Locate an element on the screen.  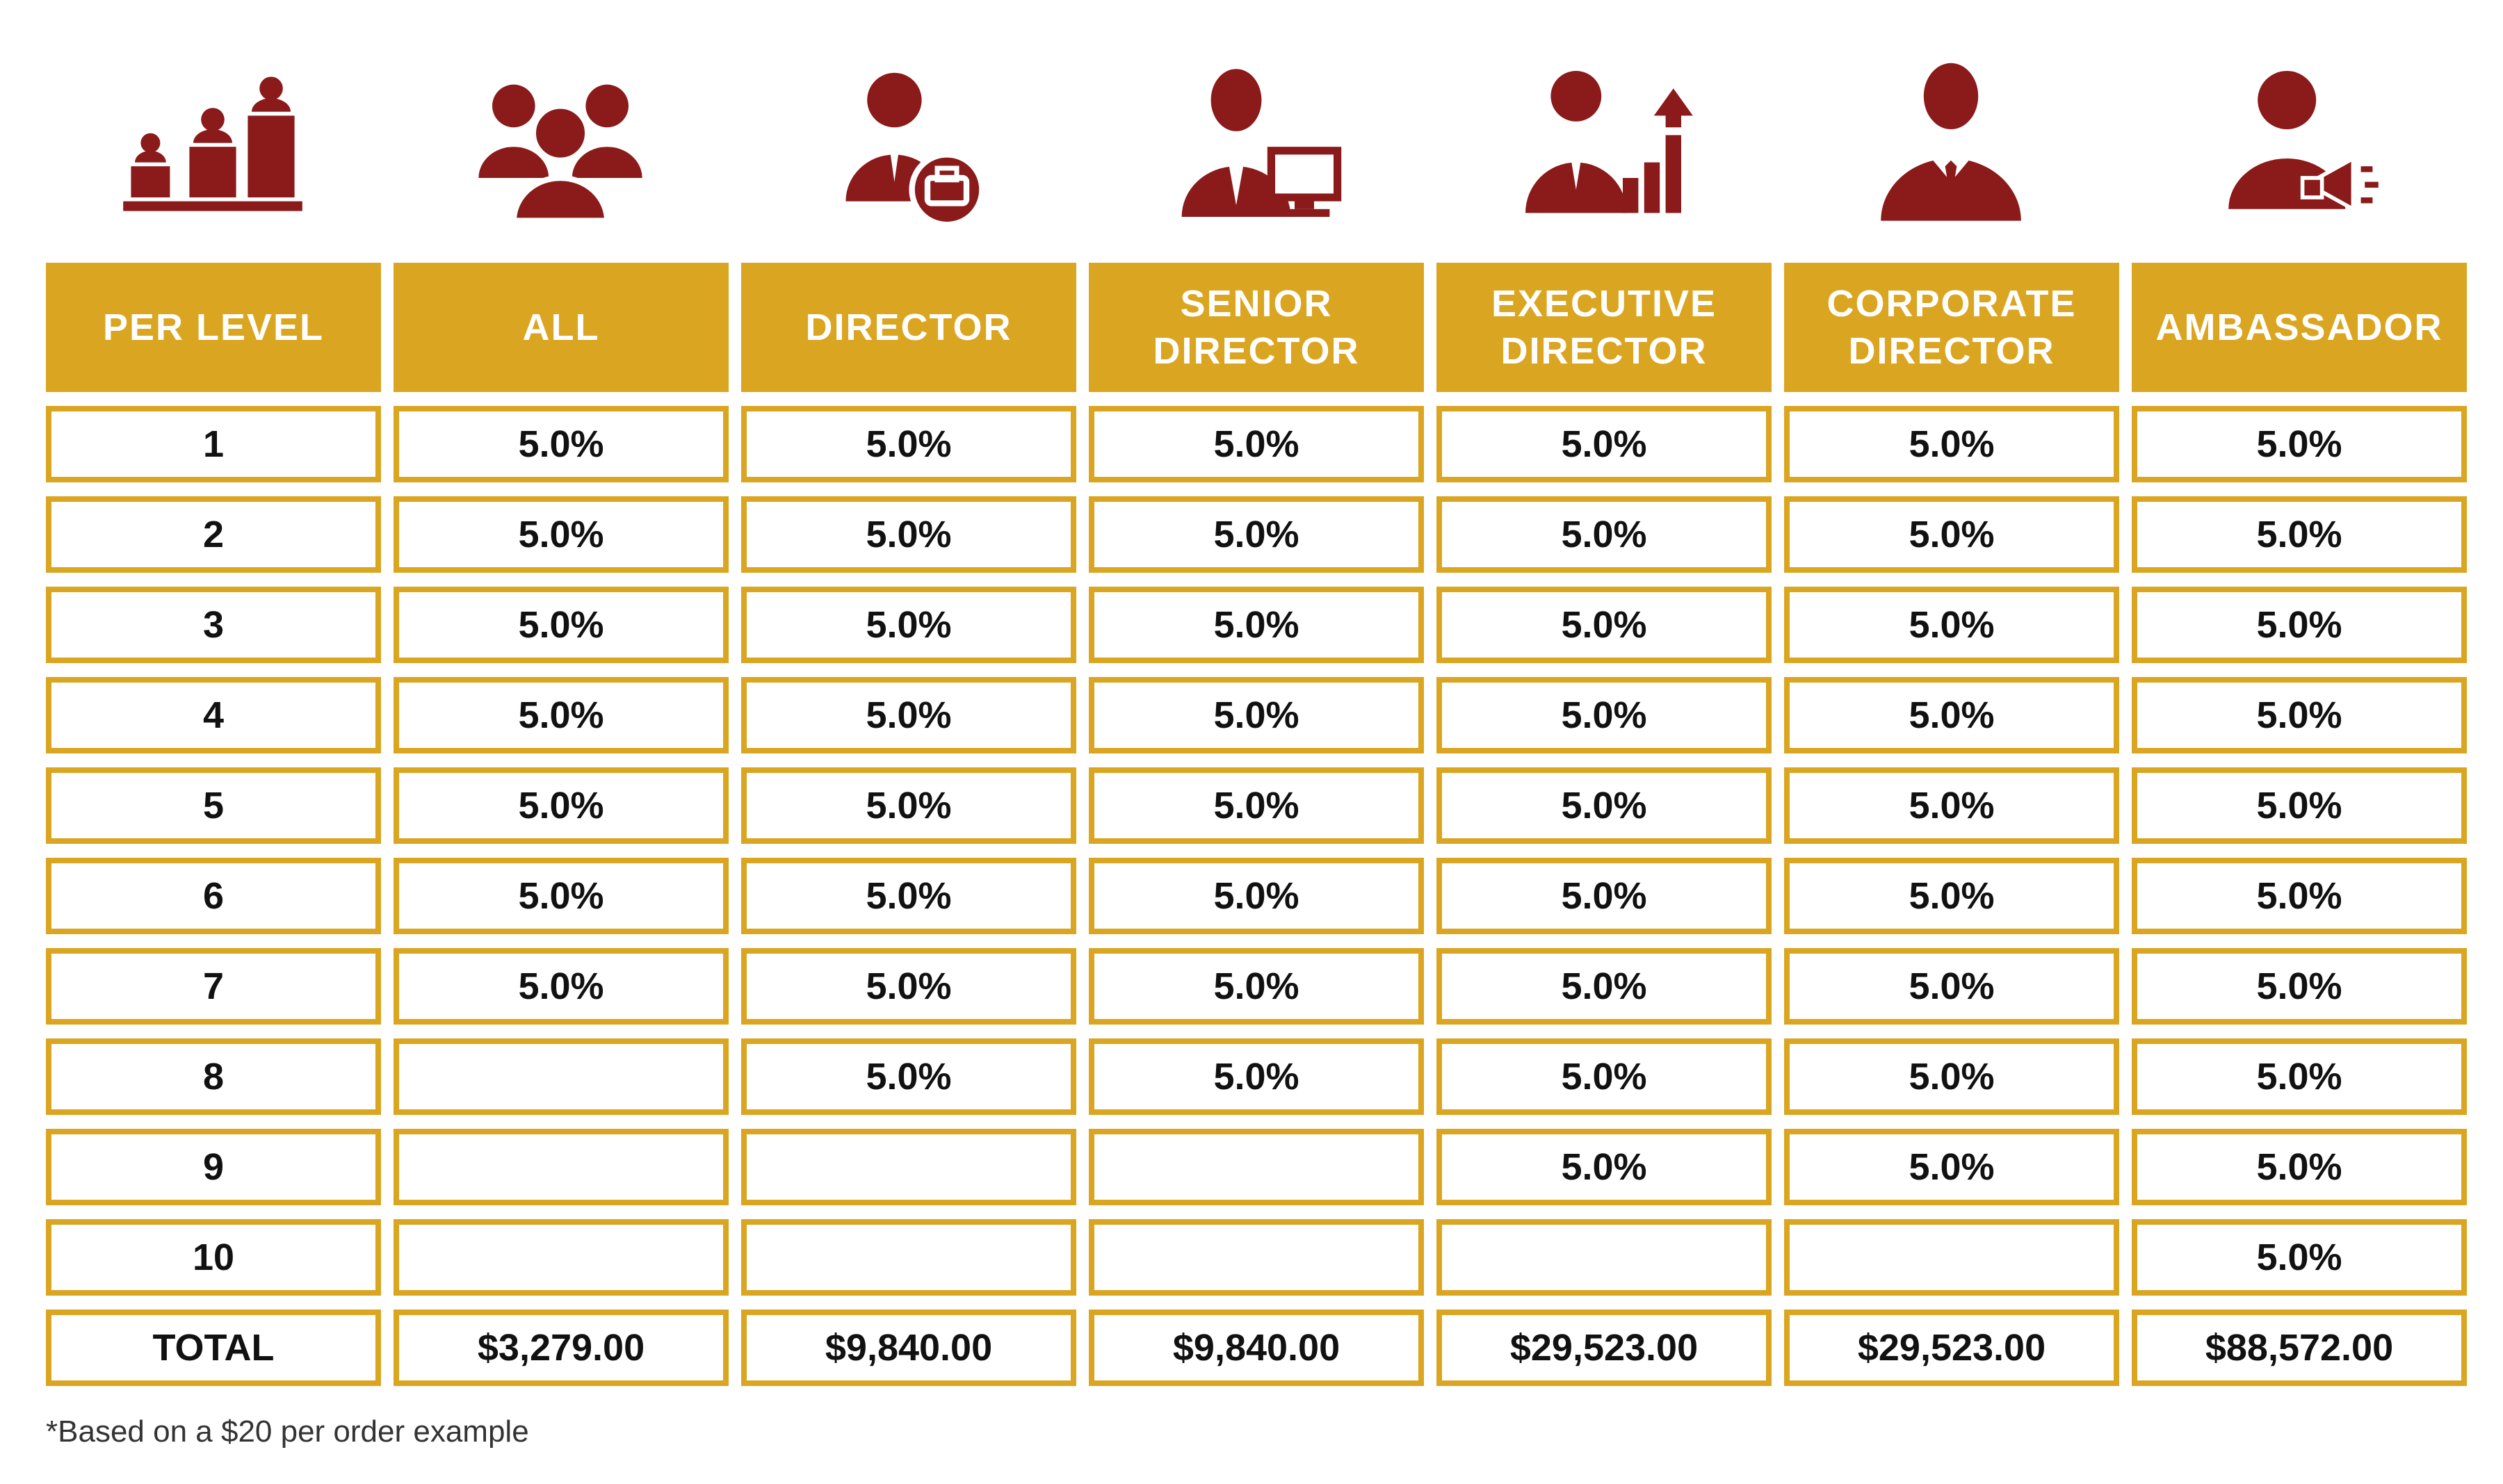
row-5-senior-director-cell: 5.0% is located at coordinates (1256, 805).